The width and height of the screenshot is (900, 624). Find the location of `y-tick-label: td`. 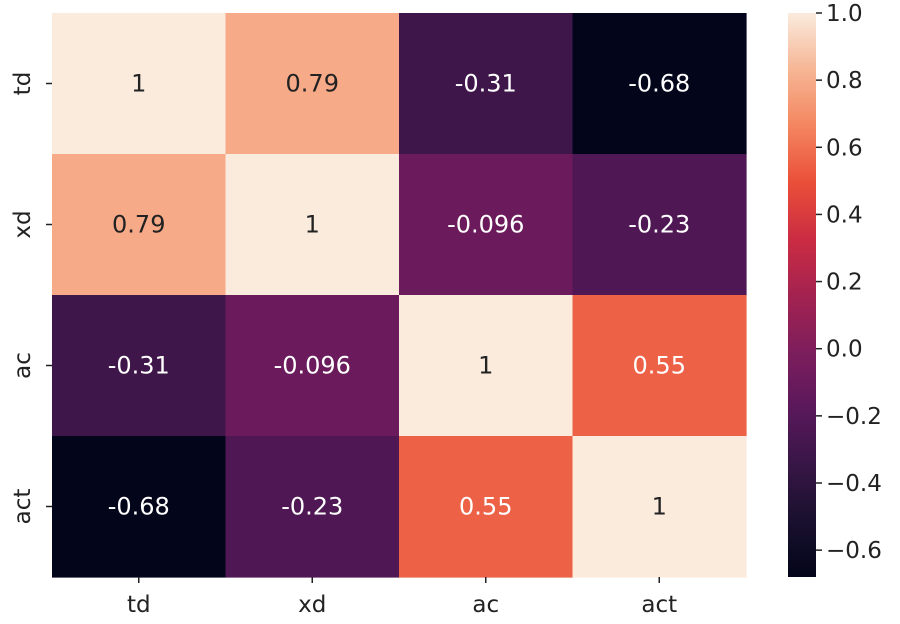

y-tick-label: td is located at coordinates (23, 84).